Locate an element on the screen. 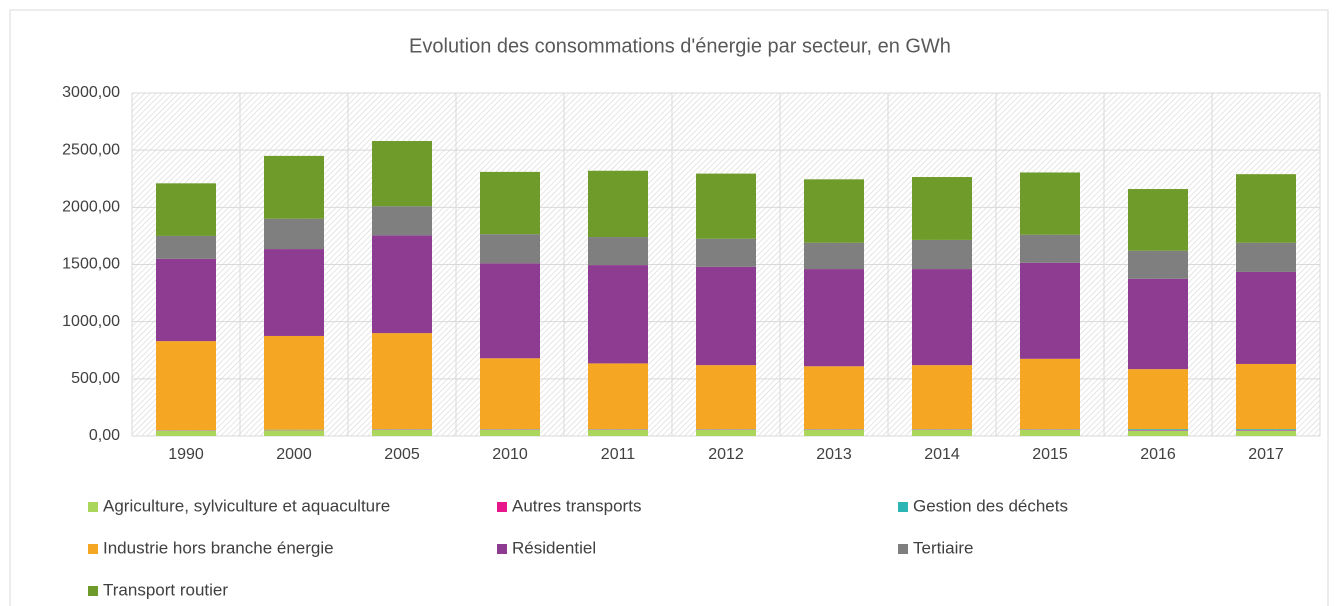  x-tick-label: 2011 is located at coordinates (618, 454).